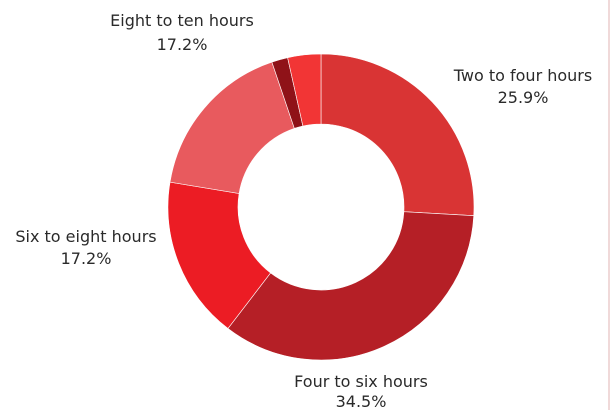 This screenshot has height=410, width=610. I want to click on slice-label-eight-to-ten: Eight to ten hours, so click(182, 20).